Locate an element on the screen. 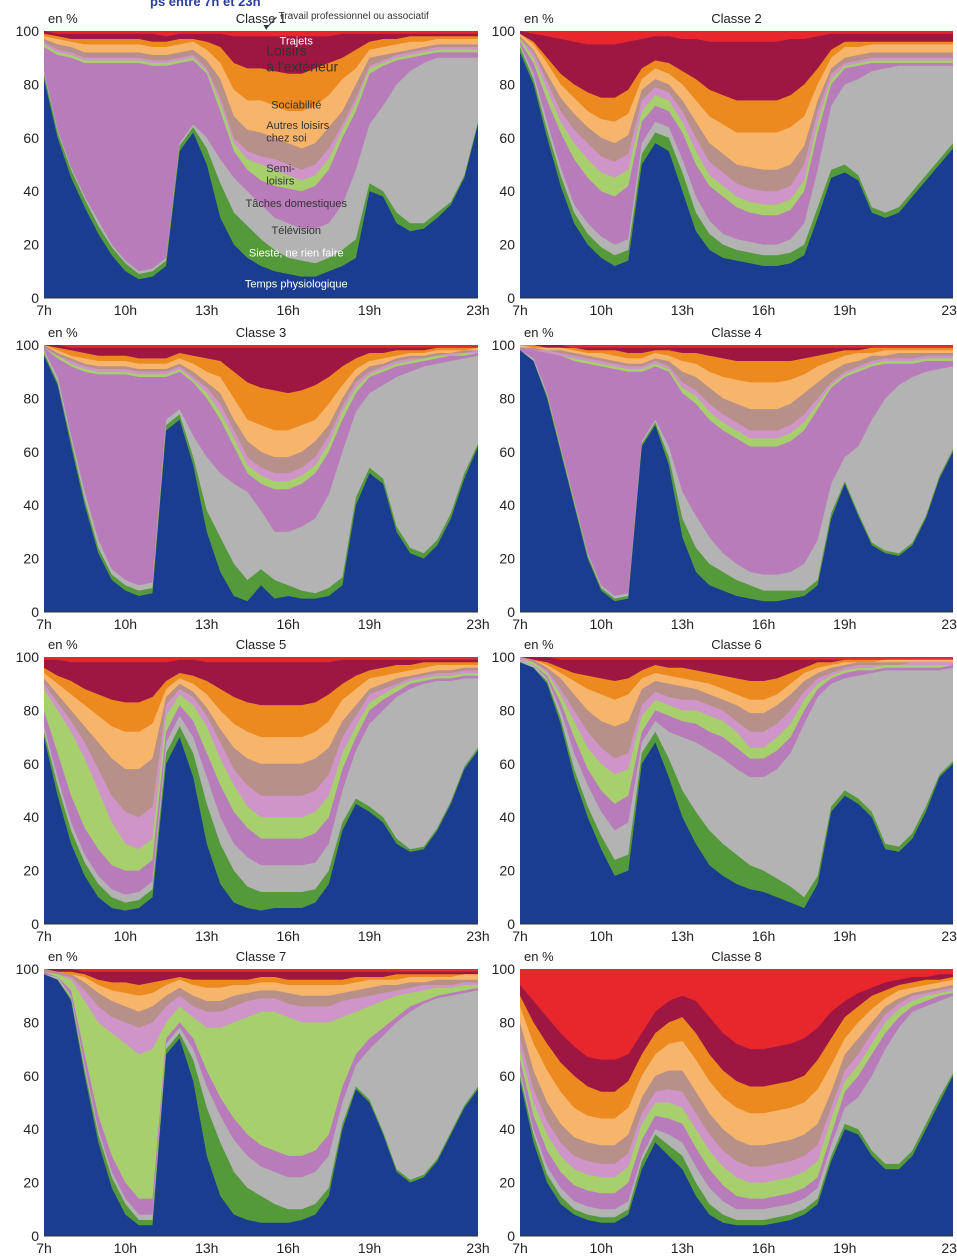 Image resolution: width=957 pixels, height=1260 pixels. chart-title: Classe 7 is located at coordinates (261, 956).